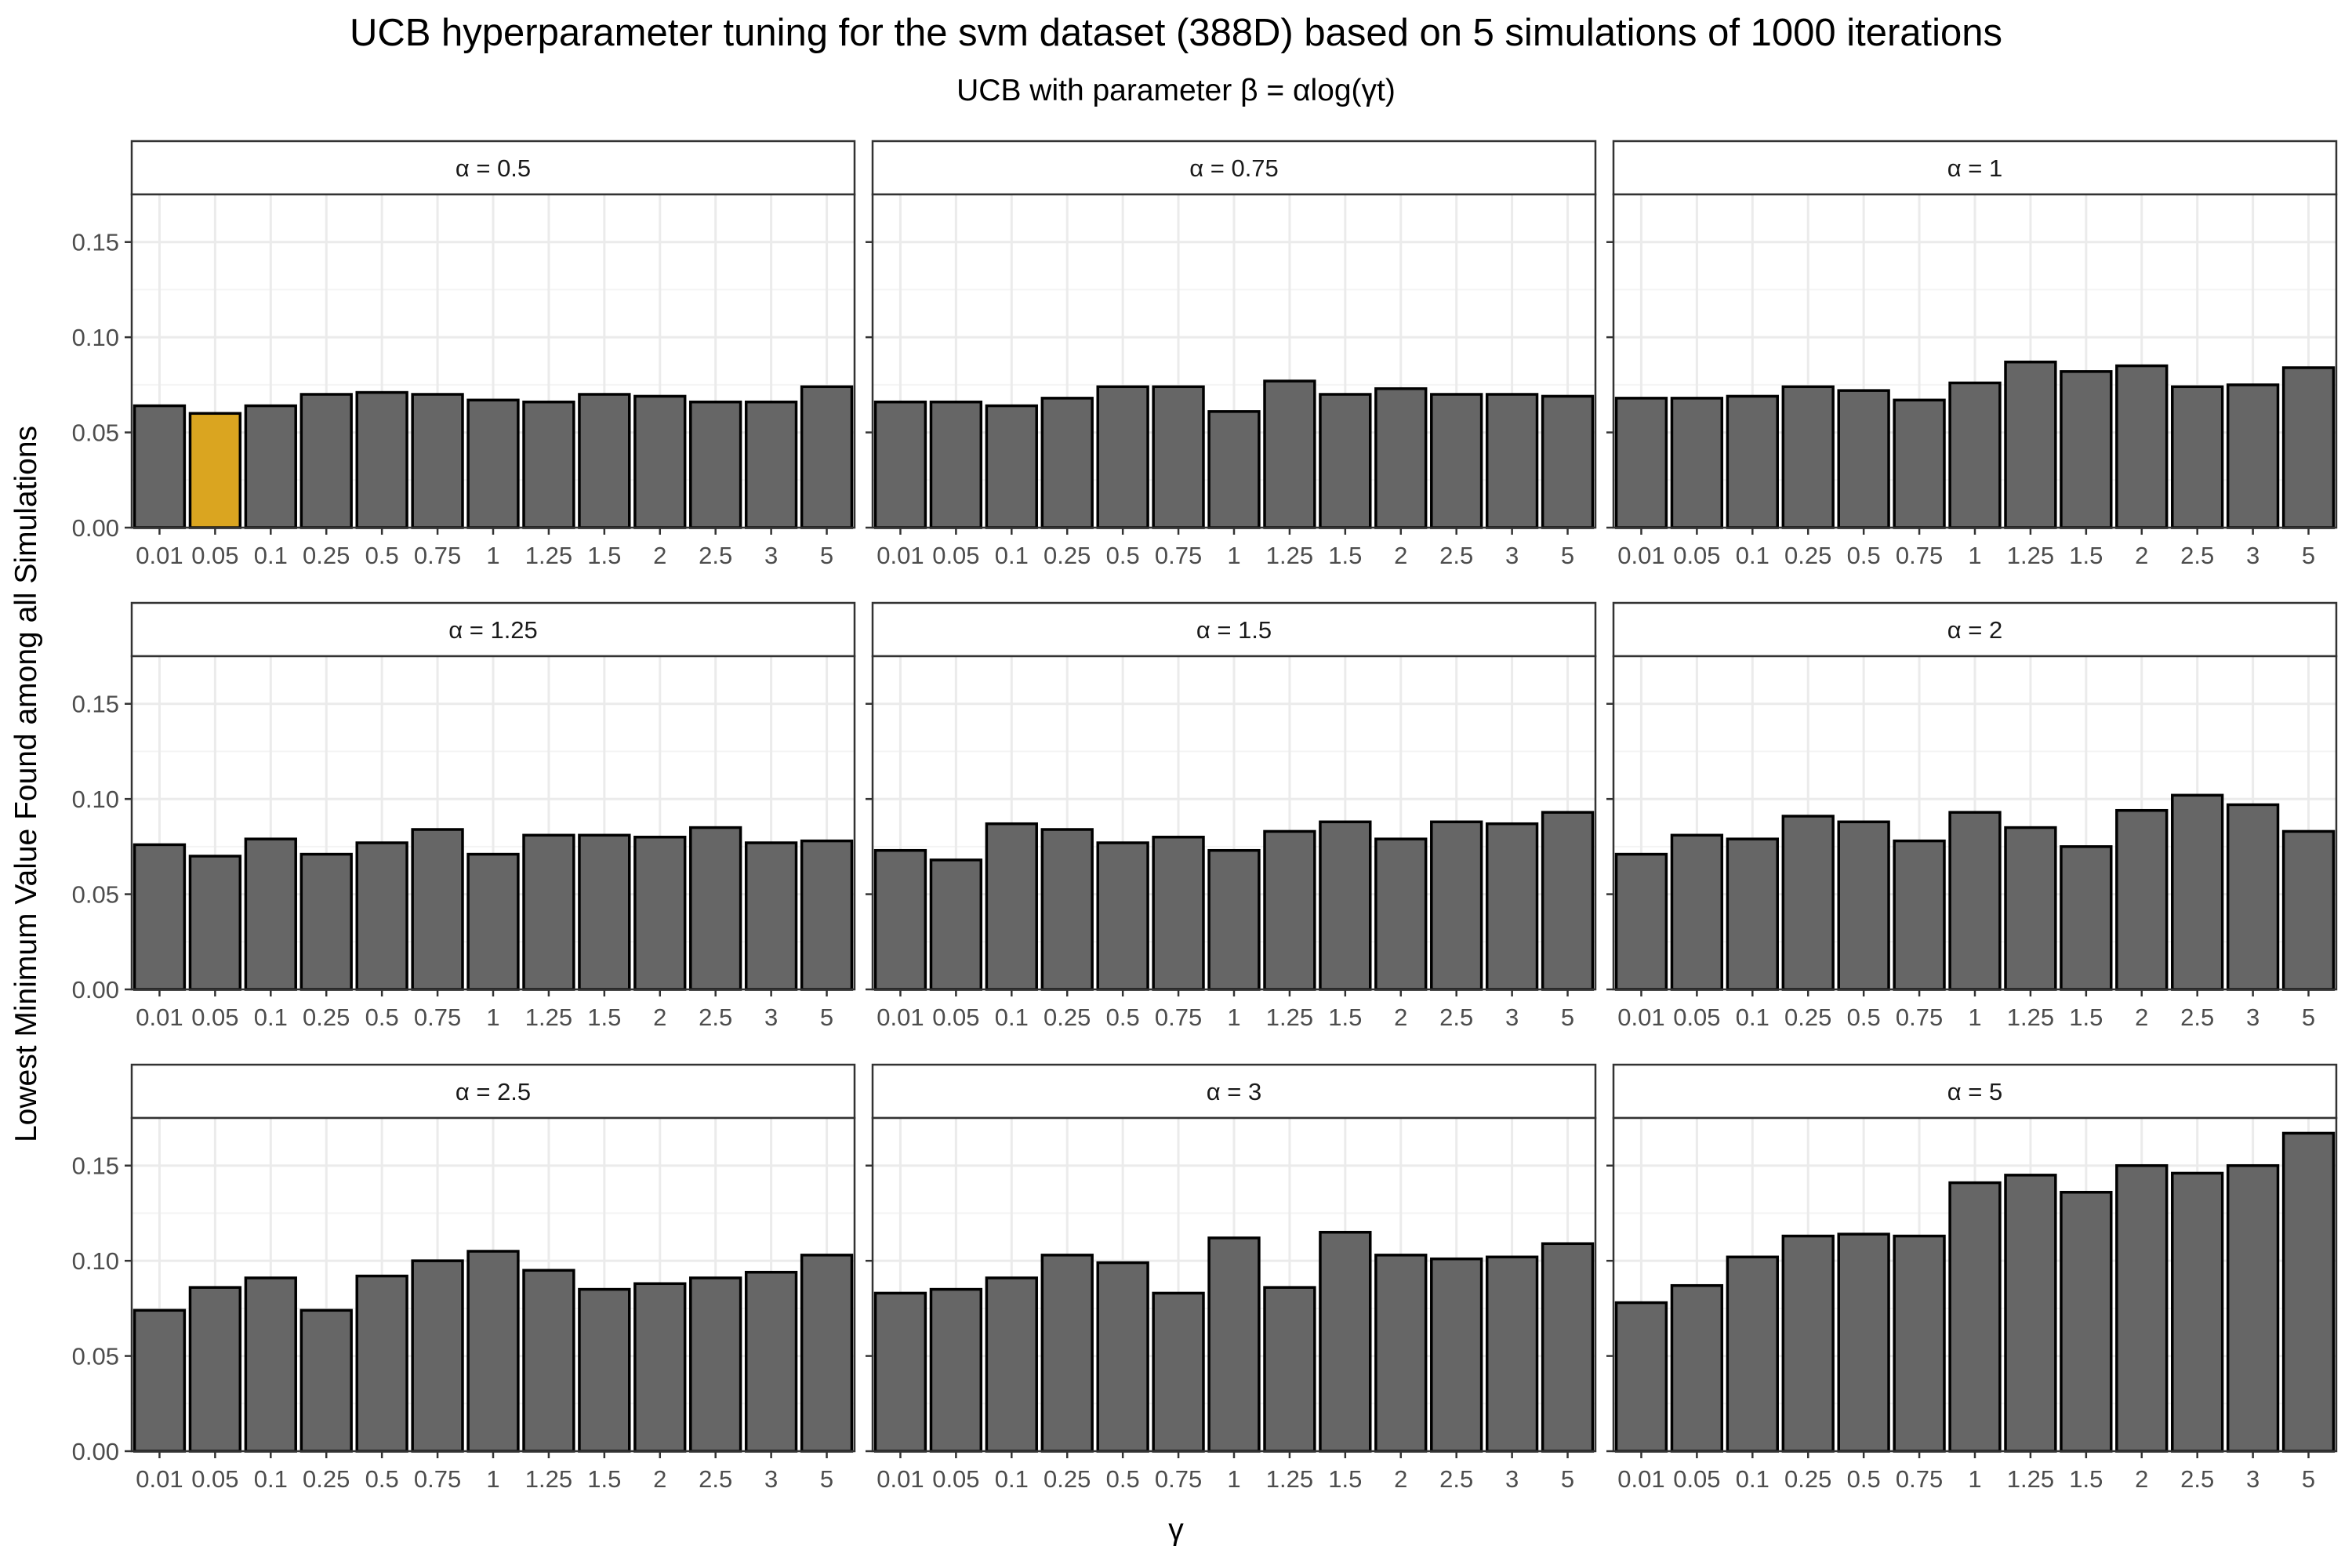  Describe the element at coordinates (95, 1261) in the screenshot. I see `y-tick-label: 0.10` at that location.